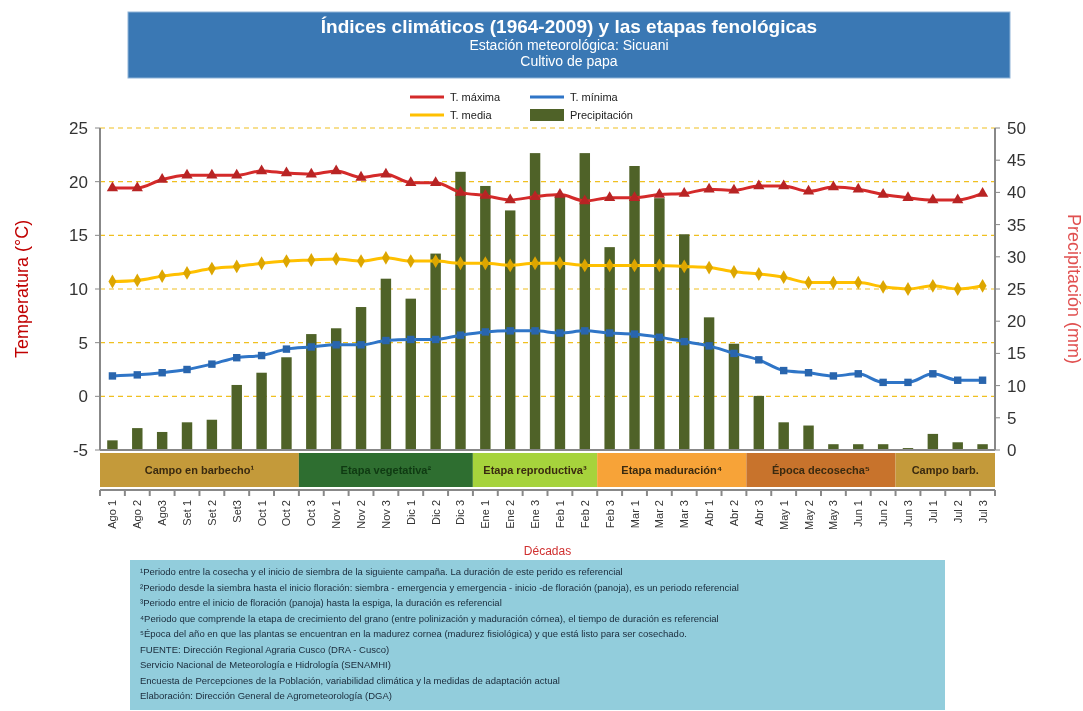 Image resolution: width=1083 pixels, height=711 pixels. Describe the element at coordinates (381, 571) in the screenshot. I see `text: ¹Periodo entre la cosecha y el inicio de siembra de la siguiente campaña. La duración de este perido es referencial` at that location.